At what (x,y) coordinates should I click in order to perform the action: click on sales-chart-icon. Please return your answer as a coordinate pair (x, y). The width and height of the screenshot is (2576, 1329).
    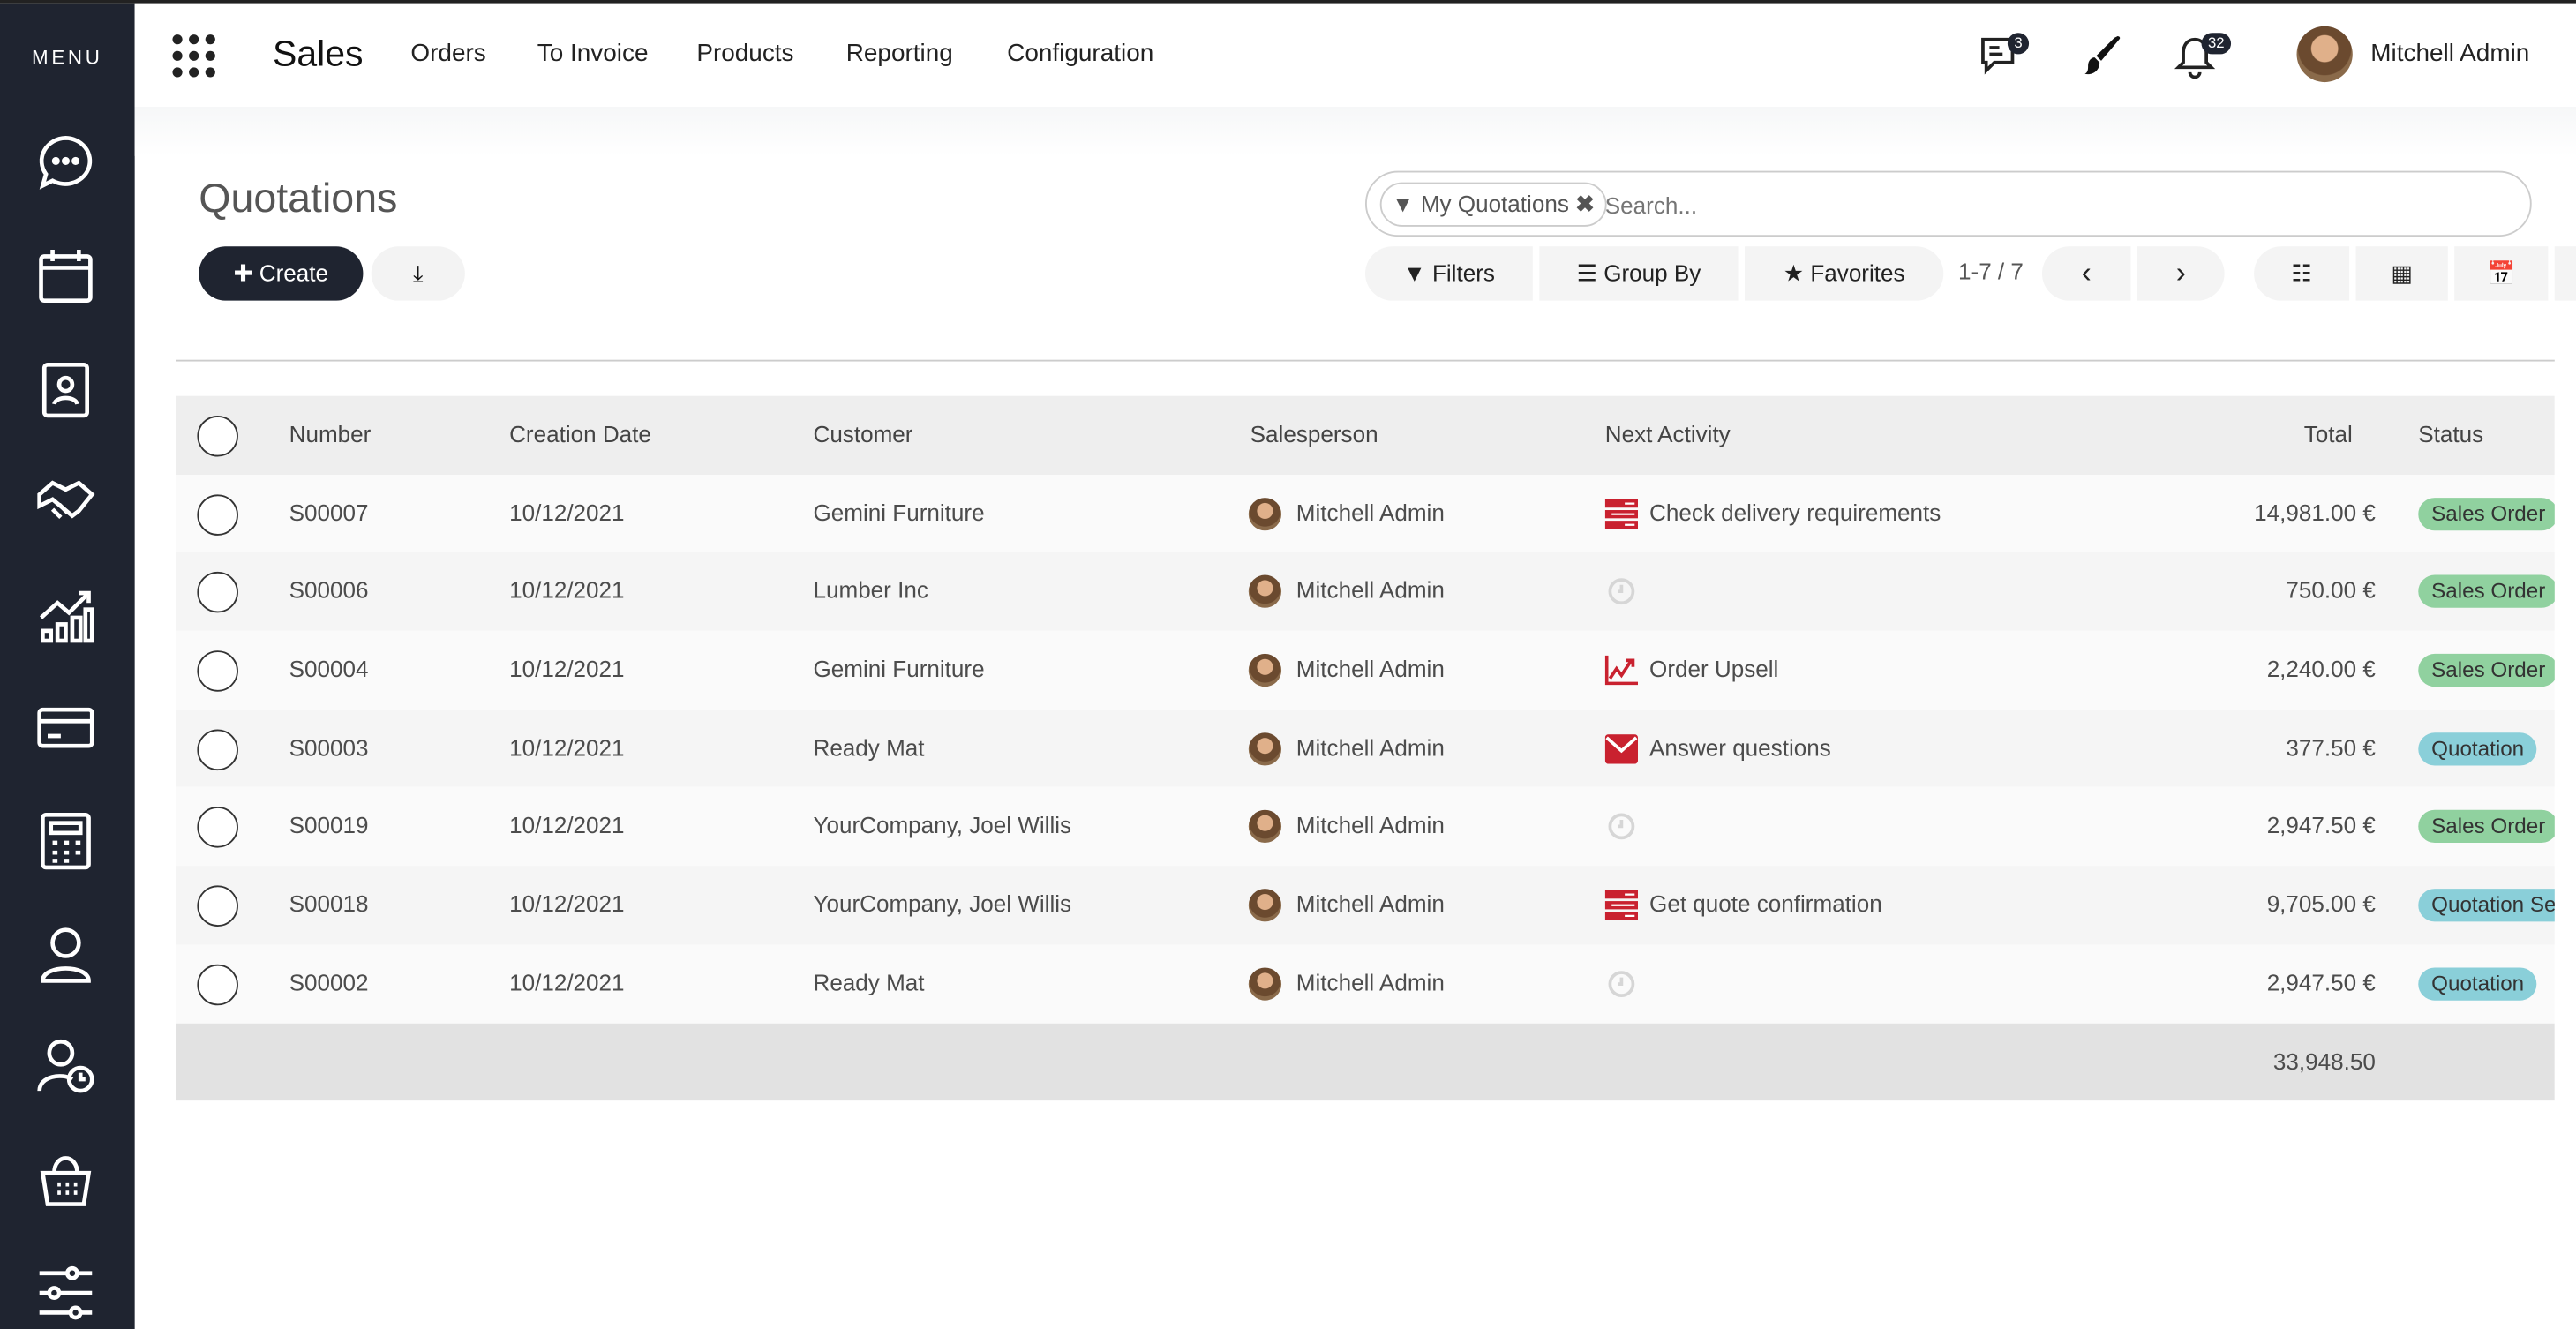
    Looking at the image, I should click on (65, 614).